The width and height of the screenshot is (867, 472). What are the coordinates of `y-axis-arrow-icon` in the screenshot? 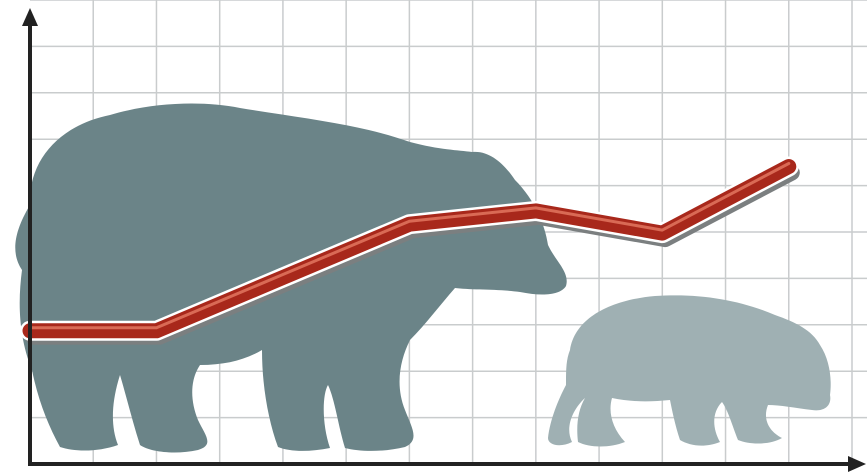 It's located at (30, 17).